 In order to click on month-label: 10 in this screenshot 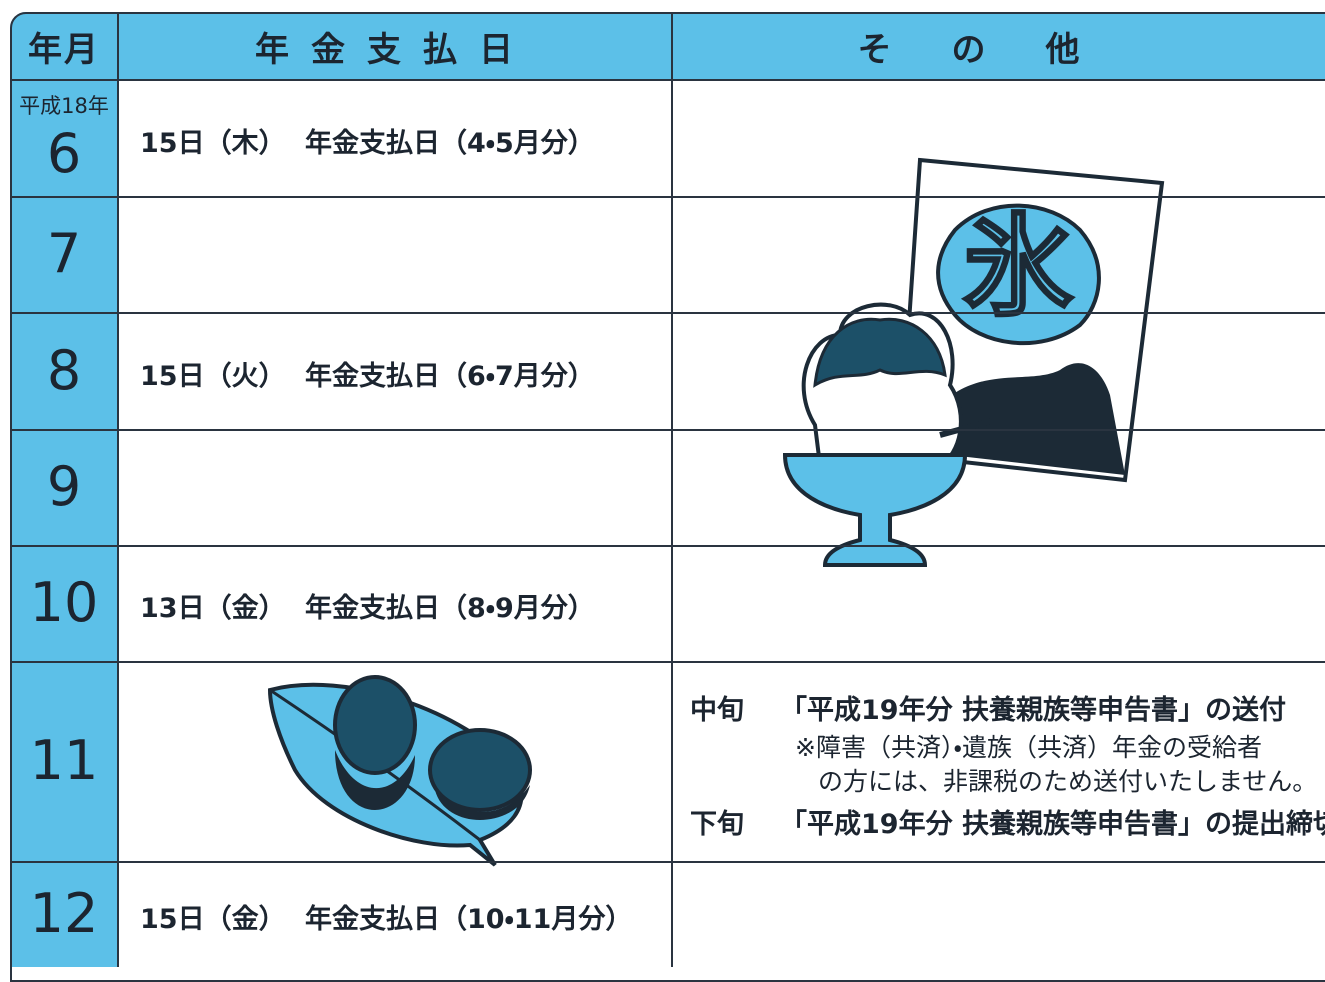, I will do `click(64, 602)`.